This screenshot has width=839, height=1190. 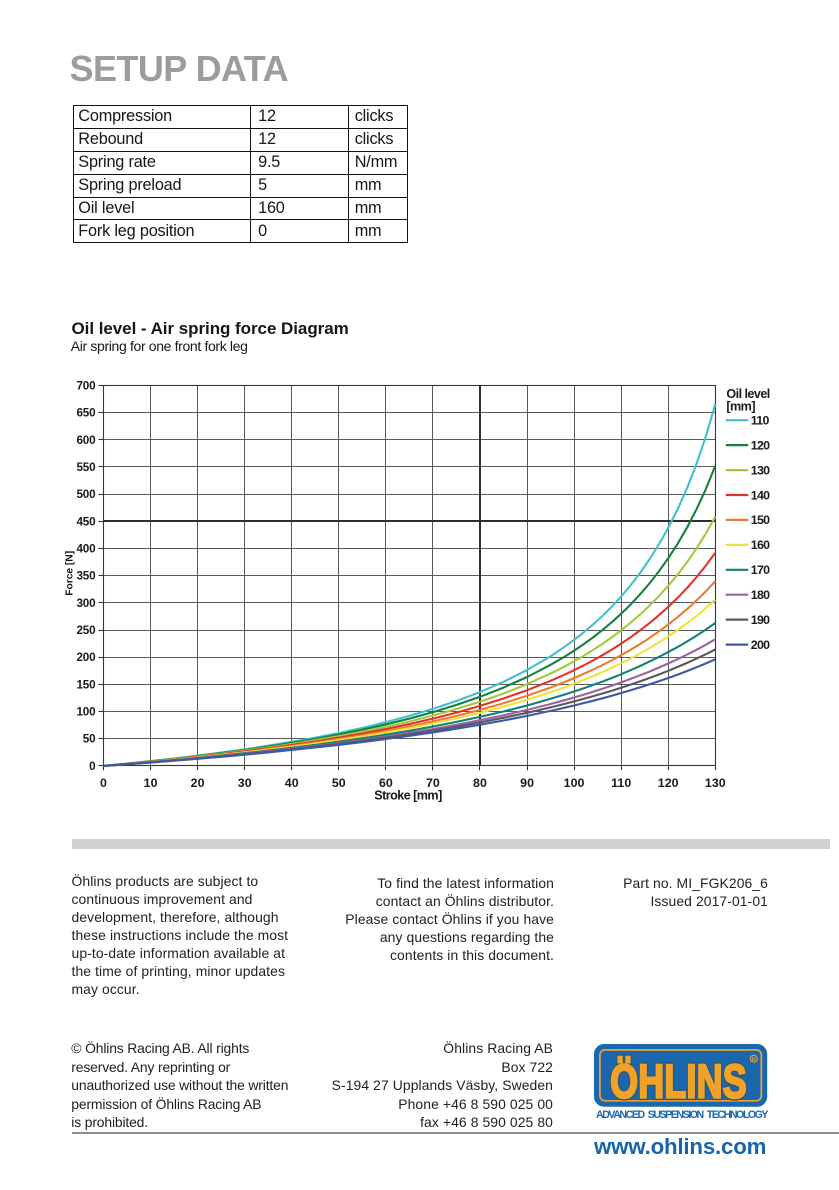 What do you see at coordinates (151, 783) in the screenshot?
I see `svg-text: 10` at bounding box center [151, 783].